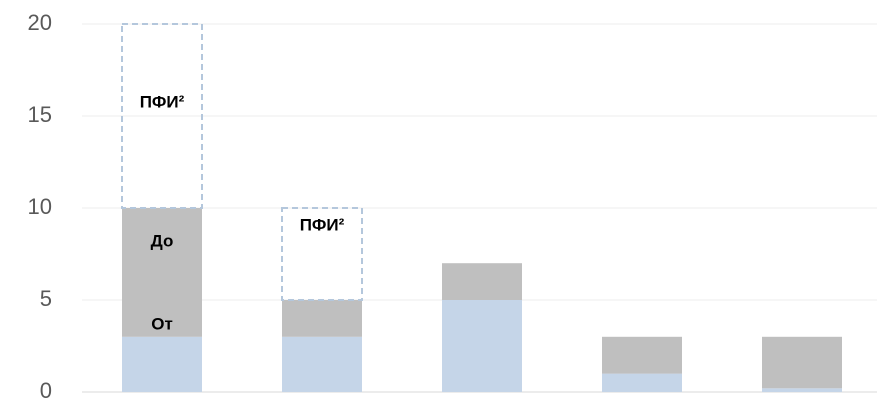 This screenshot has height=401, width=877. What do you see at coordinates (162, 240) in the screenshot?
I see `series-label: До` at bounding box center [162, 240].